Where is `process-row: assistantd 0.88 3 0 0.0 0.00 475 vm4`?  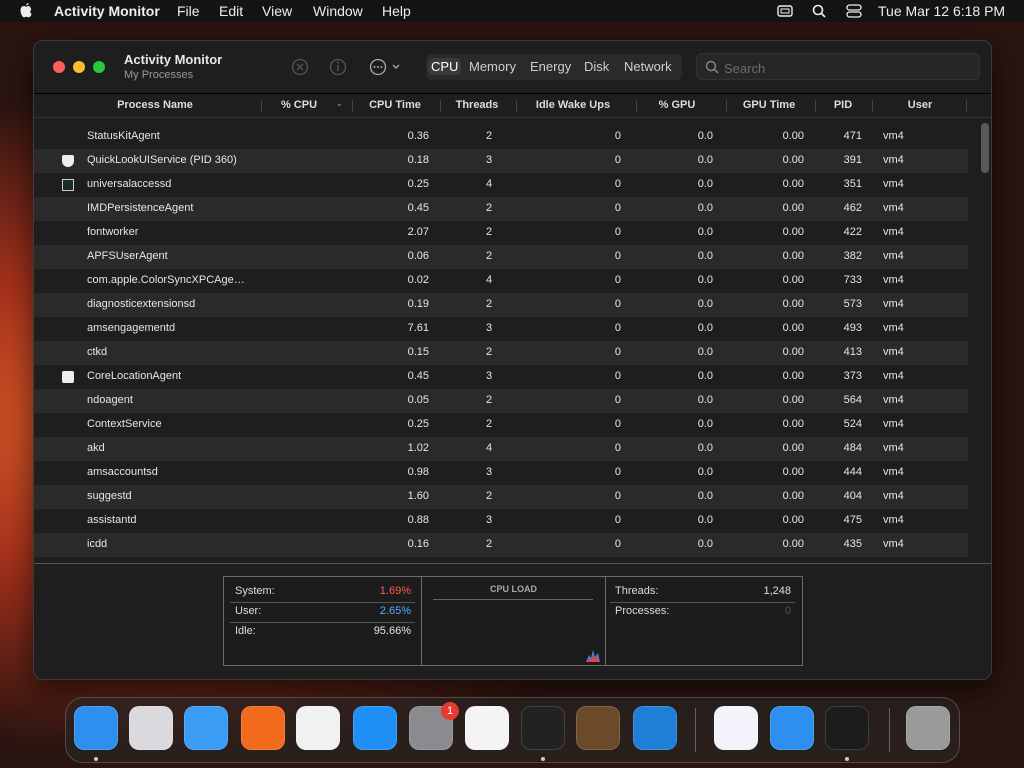
process-row: assistantd 0.88 3 0 0.0 0.00 475 vm4 is located at coordinates (501, 521).